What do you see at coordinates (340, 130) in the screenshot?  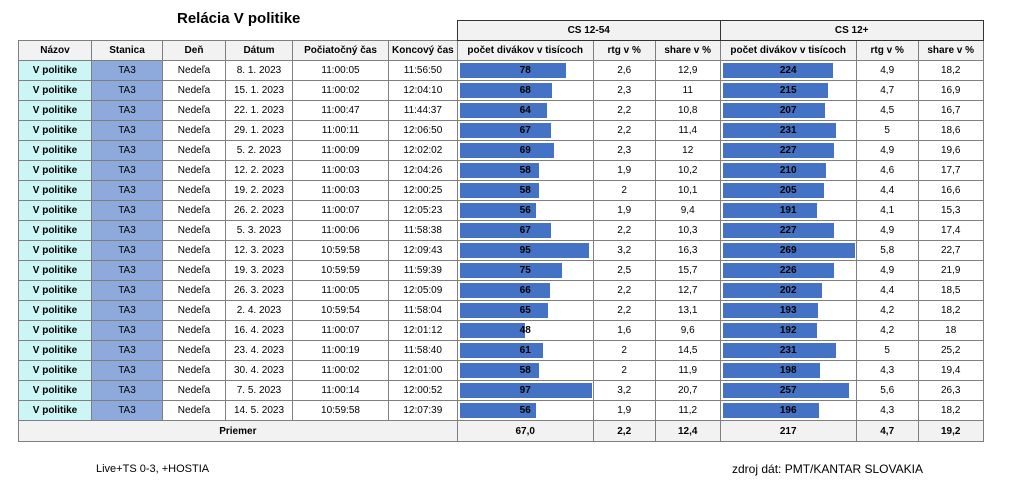 I see `start-time-cell: 11:00:11` at bounding box center [340, 130].